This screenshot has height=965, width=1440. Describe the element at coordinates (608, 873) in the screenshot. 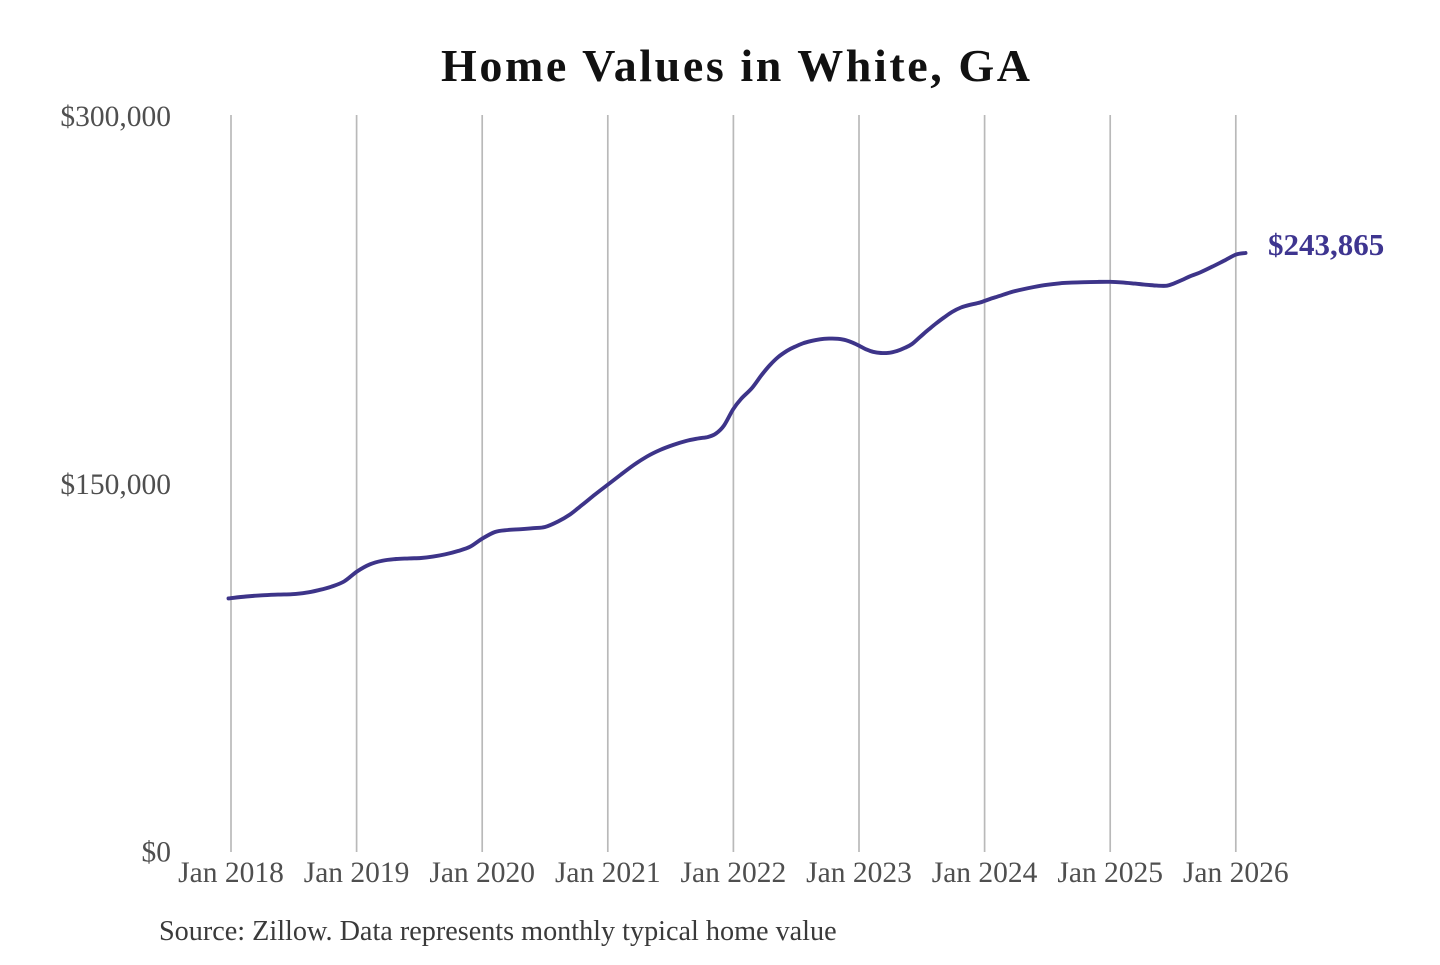

I see `svg-text: Jan 2021` at that location.